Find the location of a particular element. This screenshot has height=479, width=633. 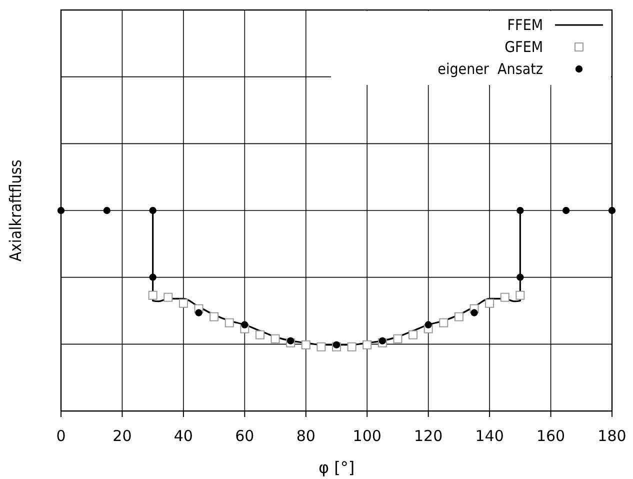

x-tick-label: 60 is located at coordinates (244, 436).